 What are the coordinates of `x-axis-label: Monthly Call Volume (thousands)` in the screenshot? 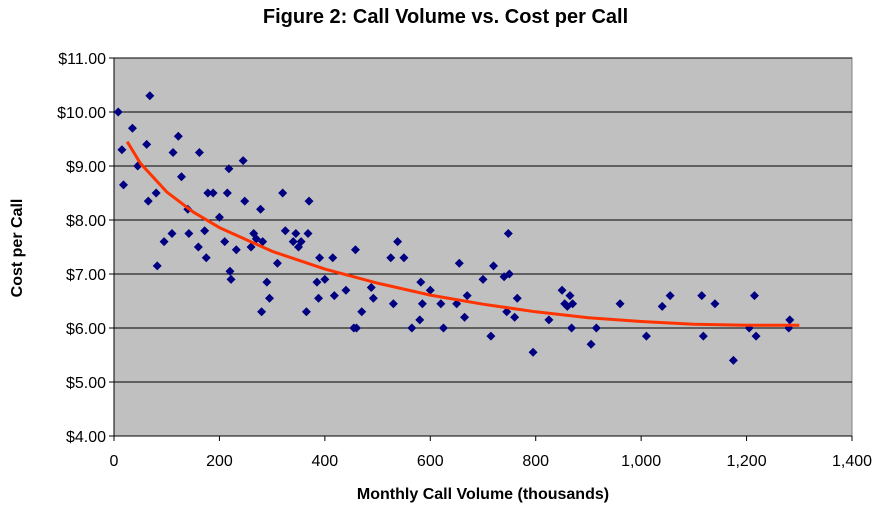 It's located at (483, 494).